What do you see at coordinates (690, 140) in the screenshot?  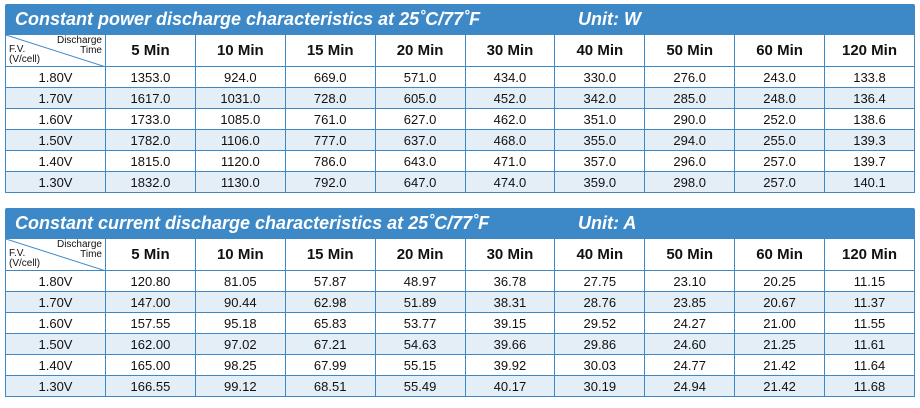 I see `value-cell: 294.0` at bounding box center [690, 140].